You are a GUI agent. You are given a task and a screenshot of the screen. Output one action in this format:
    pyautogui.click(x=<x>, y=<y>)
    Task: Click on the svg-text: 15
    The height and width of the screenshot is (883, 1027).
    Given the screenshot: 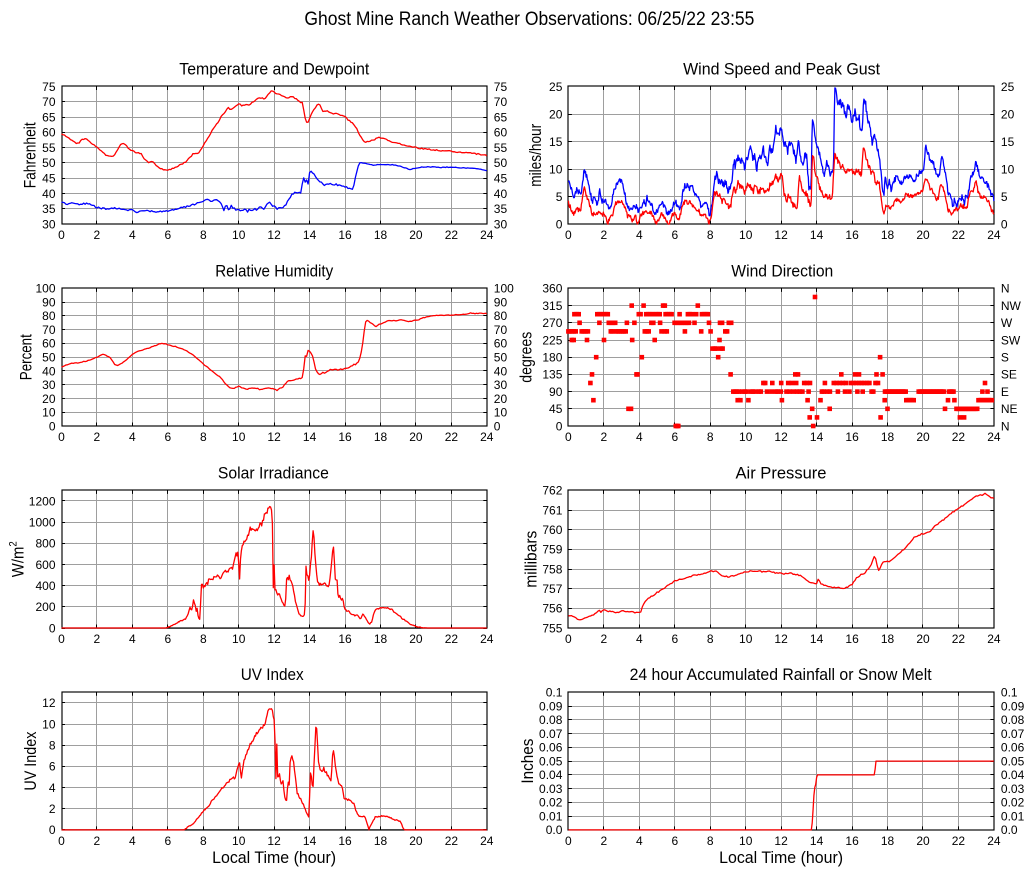 What is the action you would take?
    pyautogui.click(x=556, y=142)
    